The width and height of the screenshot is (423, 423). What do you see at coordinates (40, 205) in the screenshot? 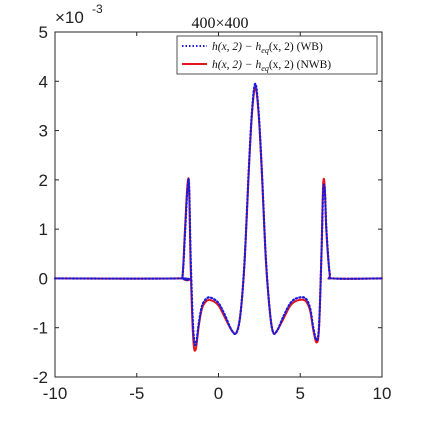
I see `y-tick-labels: -2 -1 0 1 2 3 4 5` at bounding box center [40, 205].